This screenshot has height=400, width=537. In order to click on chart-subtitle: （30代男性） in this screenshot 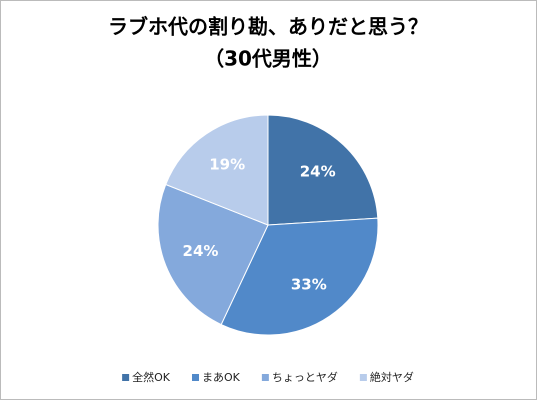, I will do `click(268, 59)`.